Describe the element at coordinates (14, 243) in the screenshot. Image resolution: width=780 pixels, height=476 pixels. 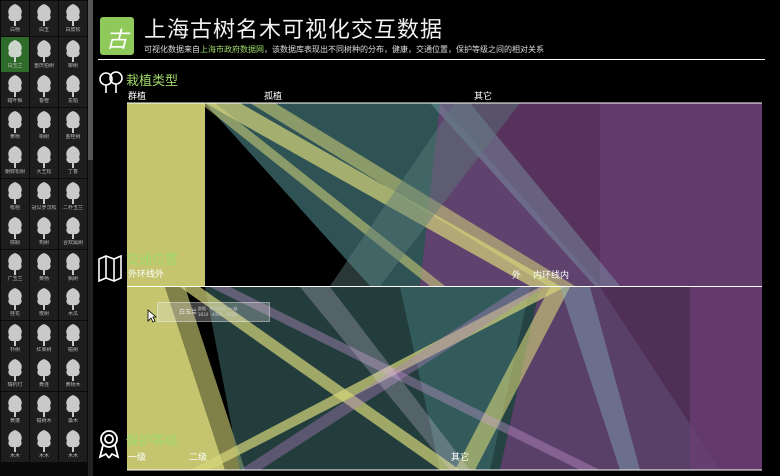
I see `tree-species-label: 棕榈` at that location.